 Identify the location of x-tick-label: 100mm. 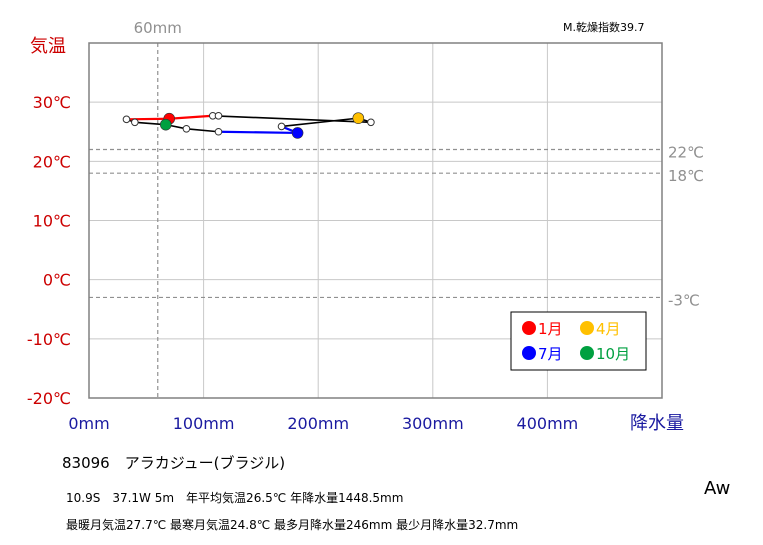
(204, 423).